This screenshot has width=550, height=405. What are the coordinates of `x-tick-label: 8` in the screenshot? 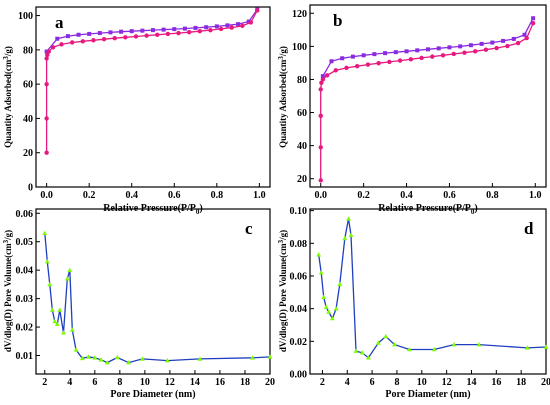 It's located at (396, 382).